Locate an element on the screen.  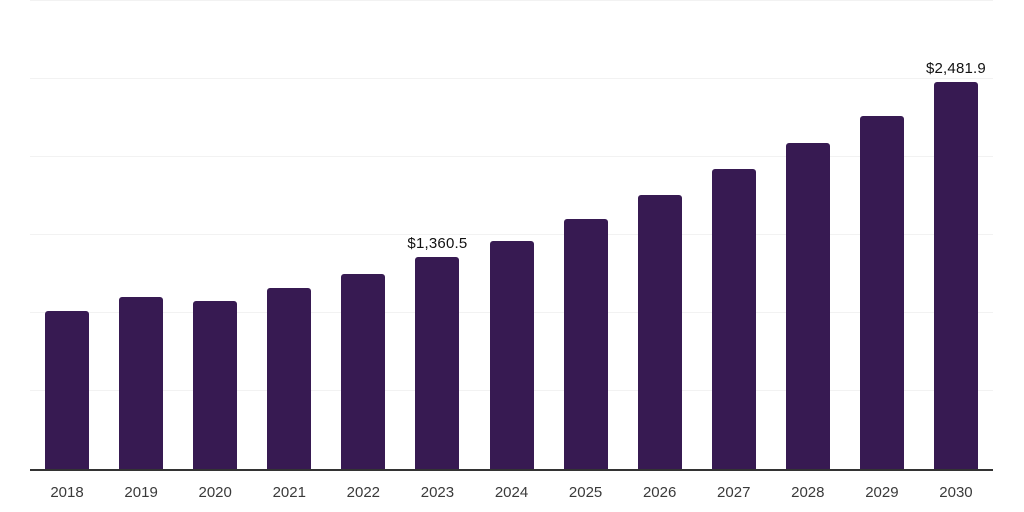
bar-2029 is located at coordinates (881, 292).